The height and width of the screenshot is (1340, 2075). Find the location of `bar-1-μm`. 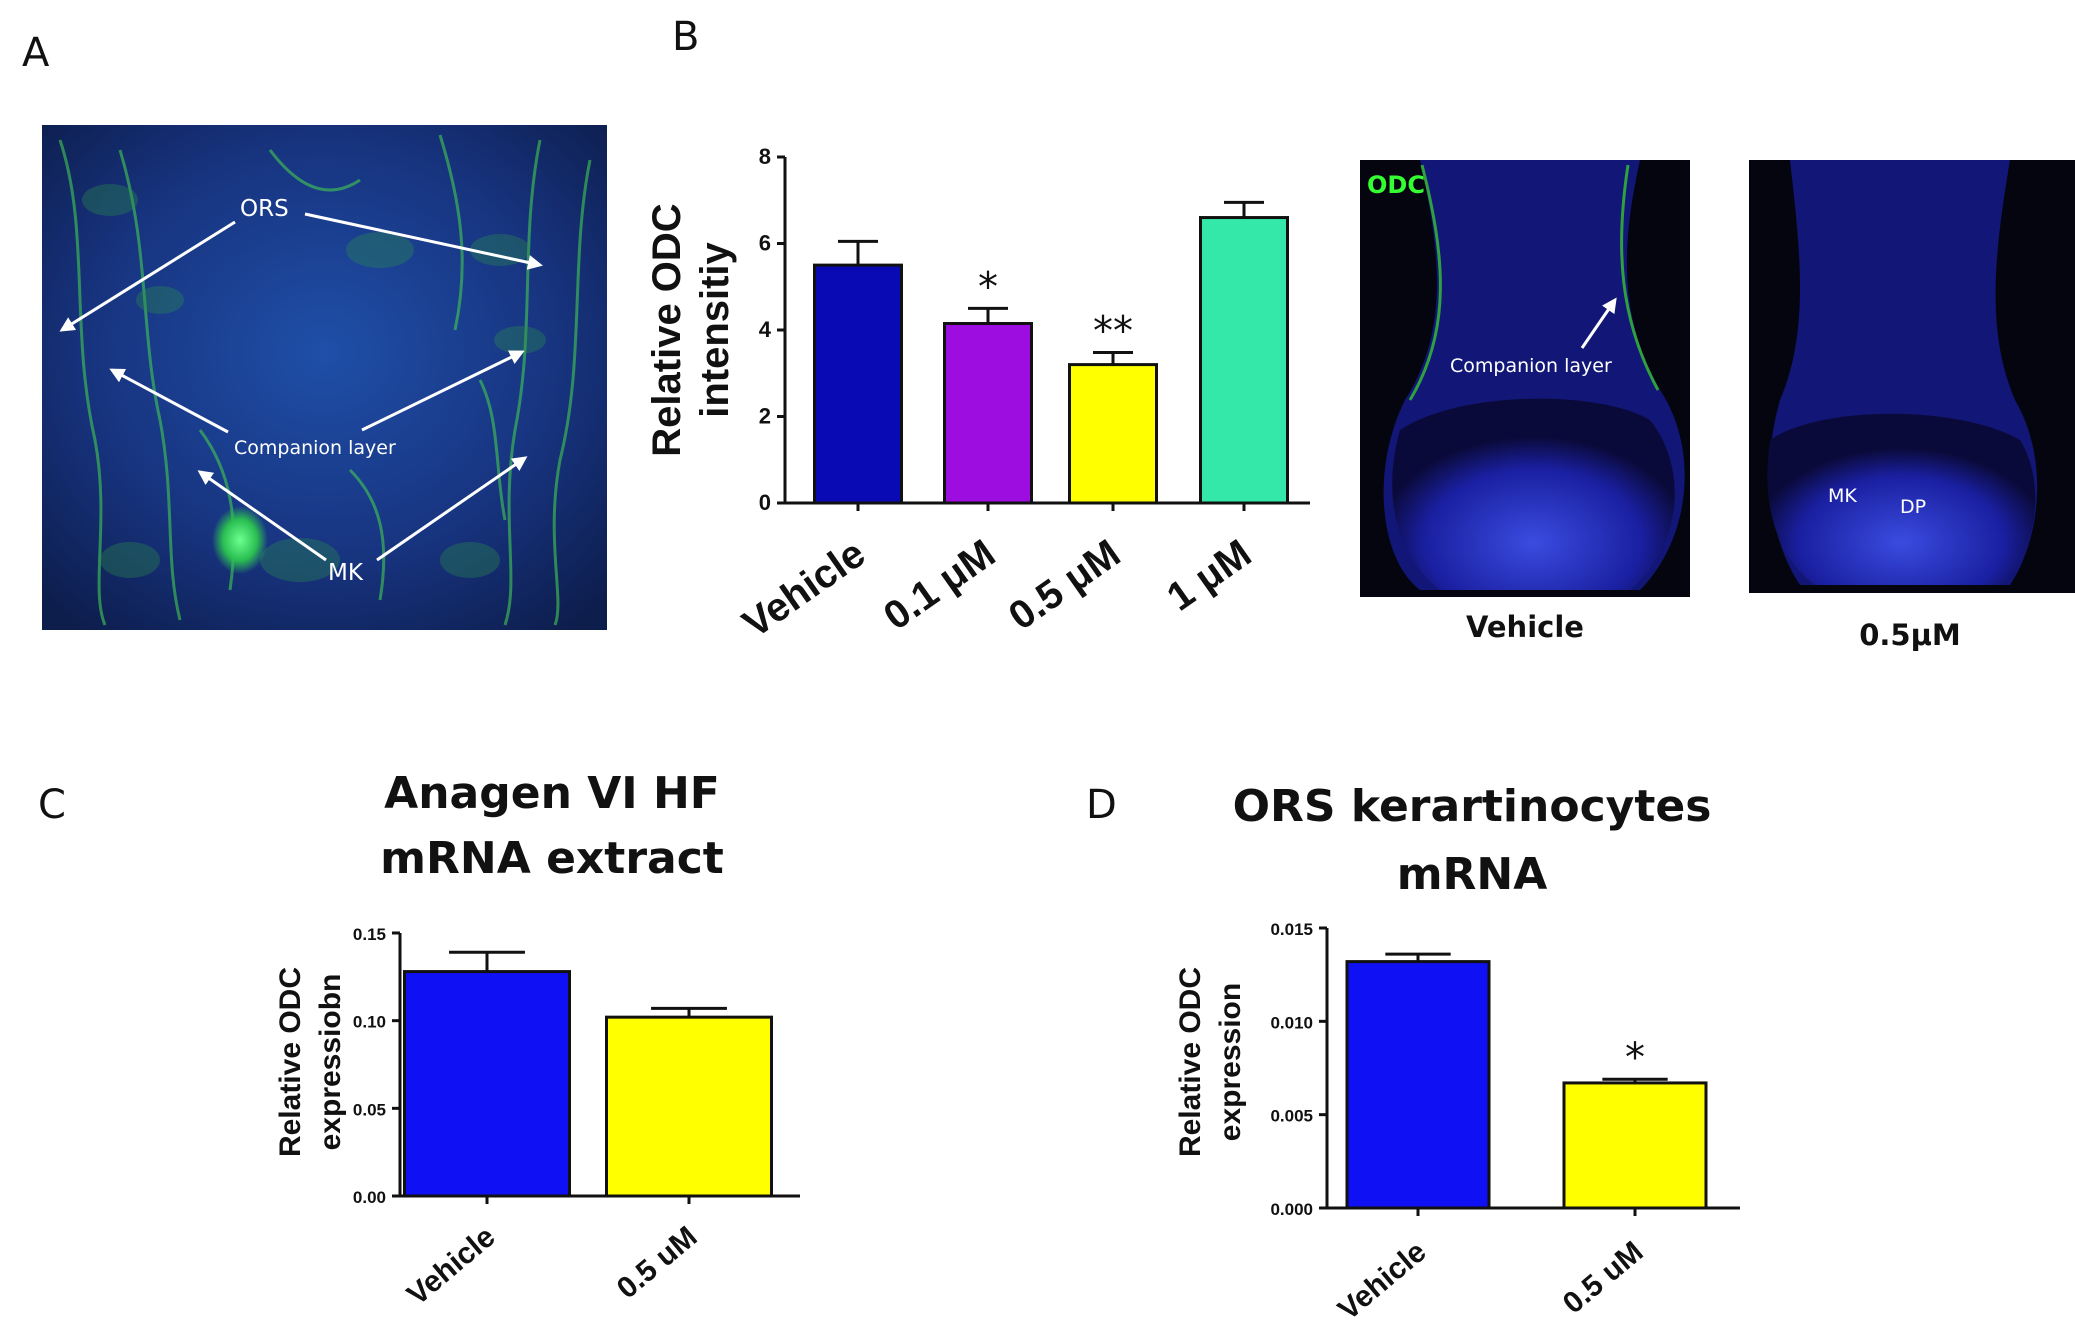

bar-1-μm is located at coordinates (1244, 360).